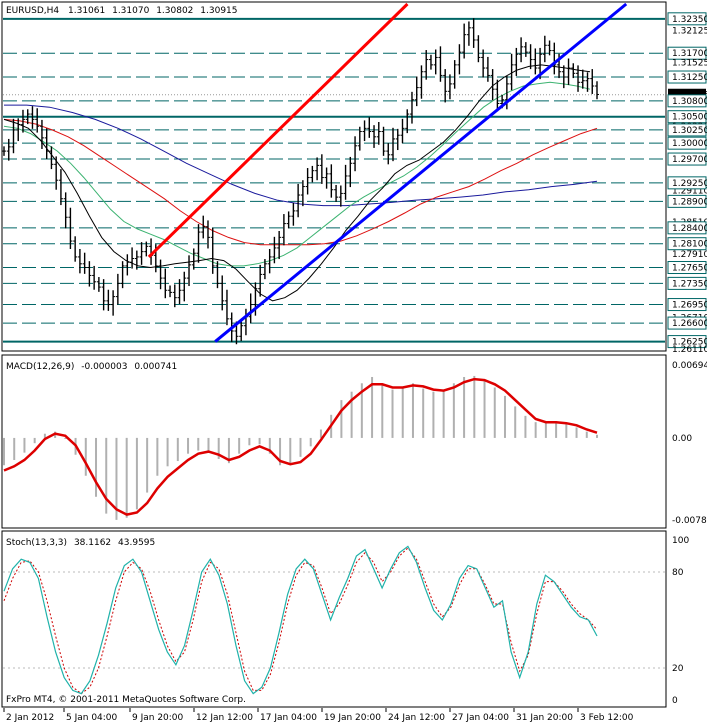 The height and width of the screenshot is (723, 707). I want to click on price-axis-label: 1.30250, so click(689, 131).